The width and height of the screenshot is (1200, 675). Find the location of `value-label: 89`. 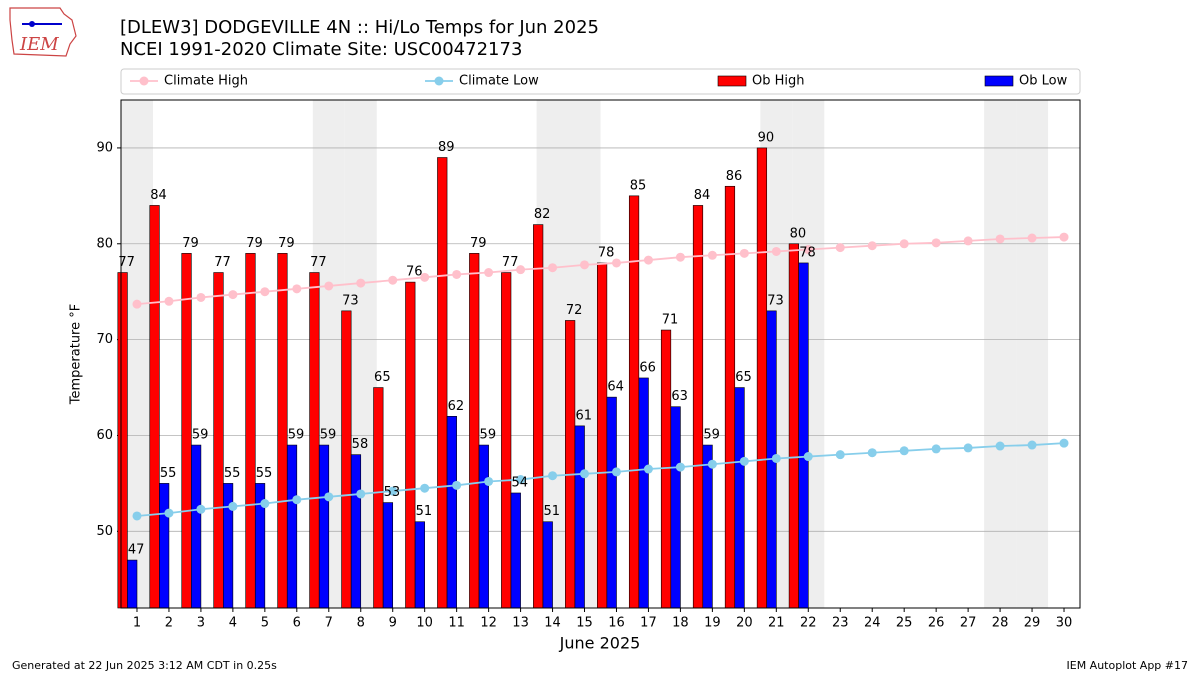

value-label: 89 is located at coordinates (446, 147).